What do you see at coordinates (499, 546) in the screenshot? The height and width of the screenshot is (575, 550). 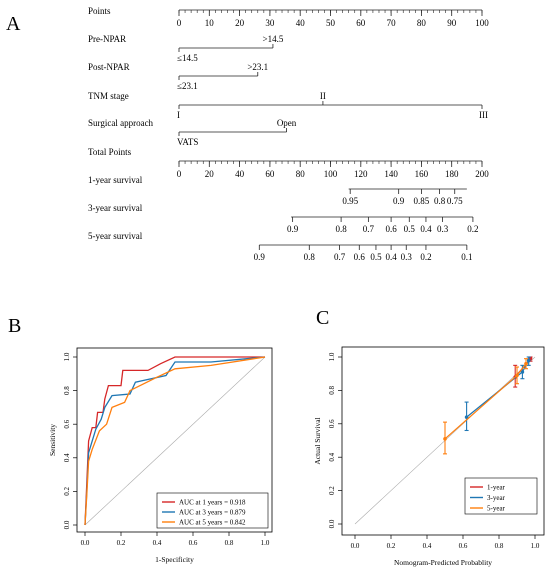 I see `calibration-x-tick-label: 0.8` at bounding box center [499, 546].